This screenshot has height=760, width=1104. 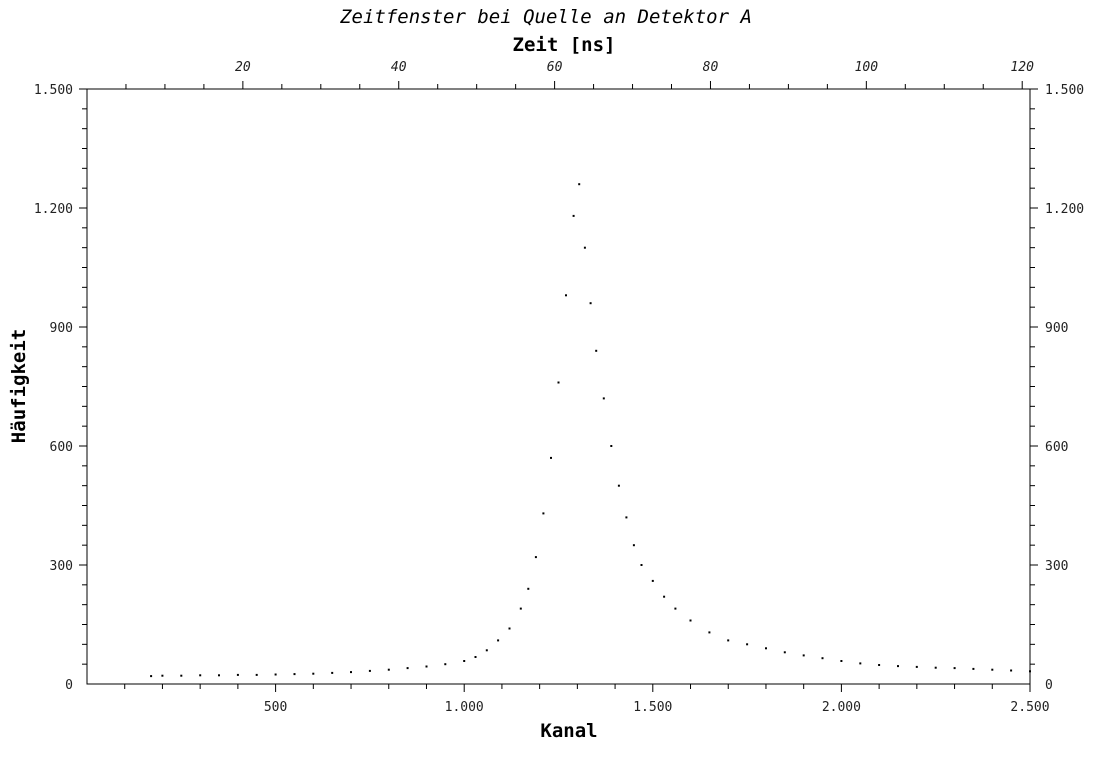 What do you see at coordinates (1049, 685) in the screenshot?
I see `y-right-tick-label: 0` at bounding box center [1049, 685].